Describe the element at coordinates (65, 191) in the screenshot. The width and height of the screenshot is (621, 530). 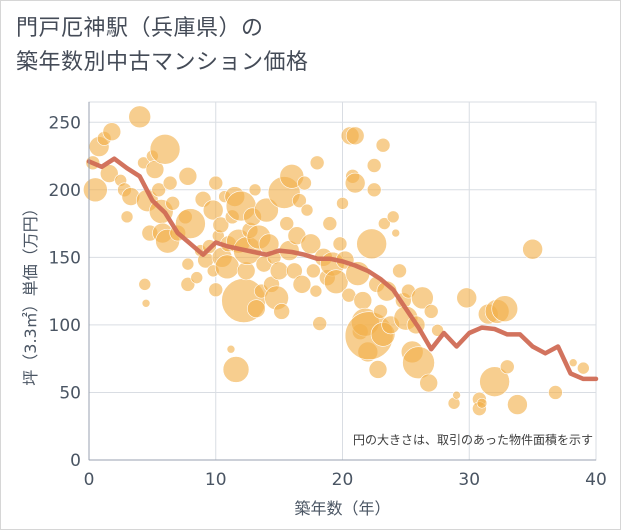
I see `y-tick-label: 200` at that location.